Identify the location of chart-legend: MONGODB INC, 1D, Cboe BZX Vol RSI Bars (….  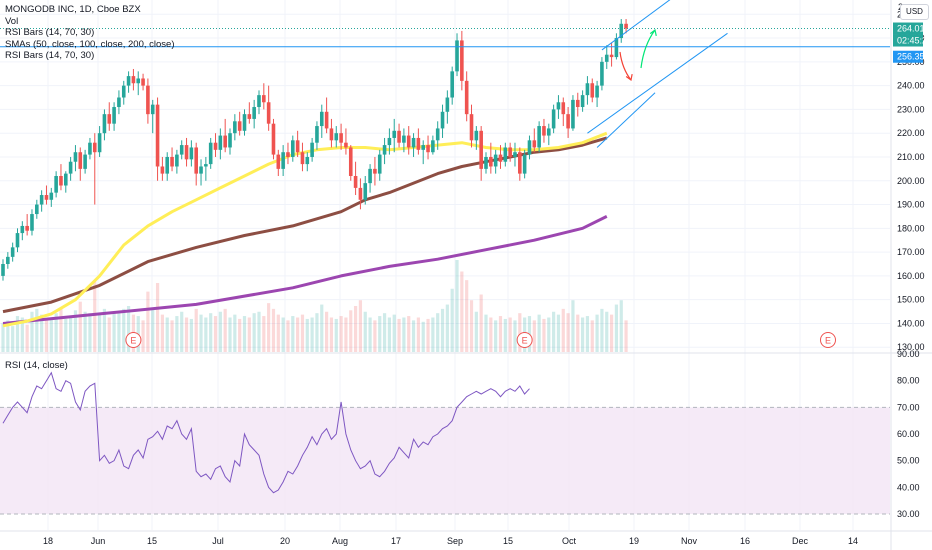
(90, 33).